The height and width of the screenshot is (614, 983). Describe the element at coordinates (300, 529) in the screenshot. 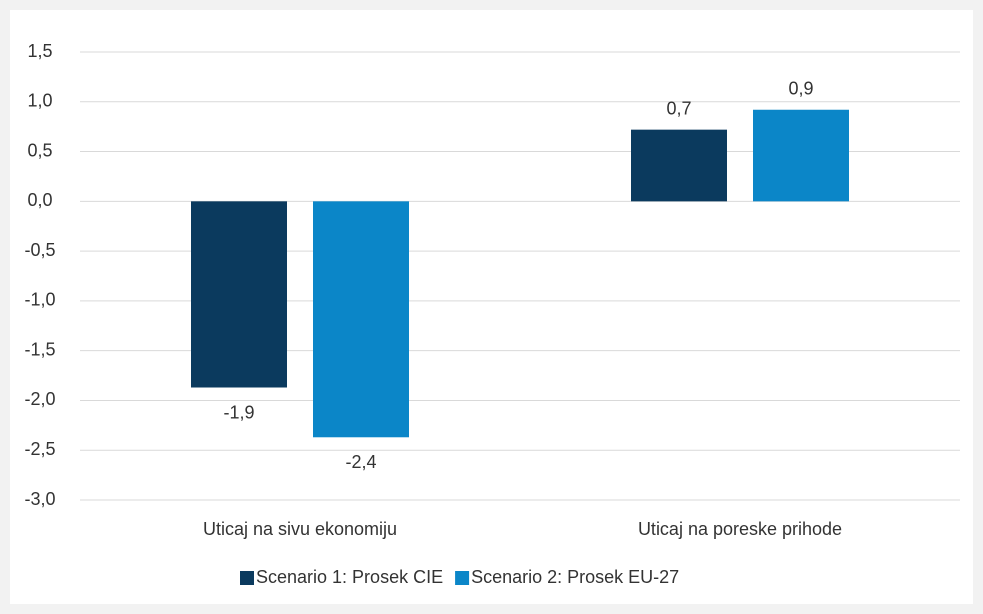

I see `x-tick-label: Uticaj na sivu ekonomiju` at that location.